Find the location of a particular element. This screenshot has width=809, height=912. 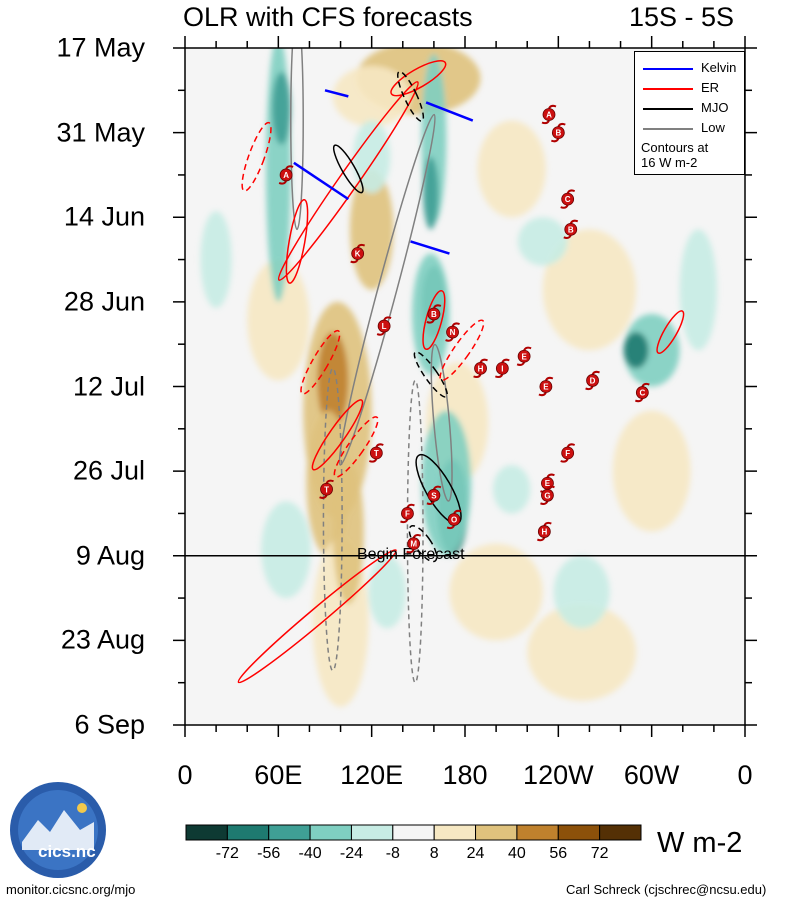

colorbar-tick-label: -40 is located at coordinates (310, 853).